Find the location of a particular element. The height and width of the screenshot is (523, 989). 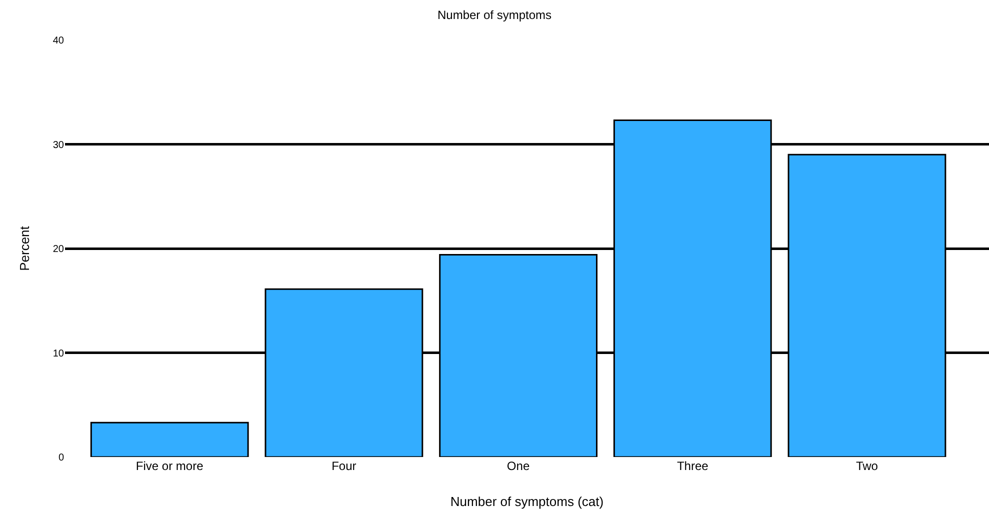

y-axis-title: Percent is located at coordinates (24, 248).